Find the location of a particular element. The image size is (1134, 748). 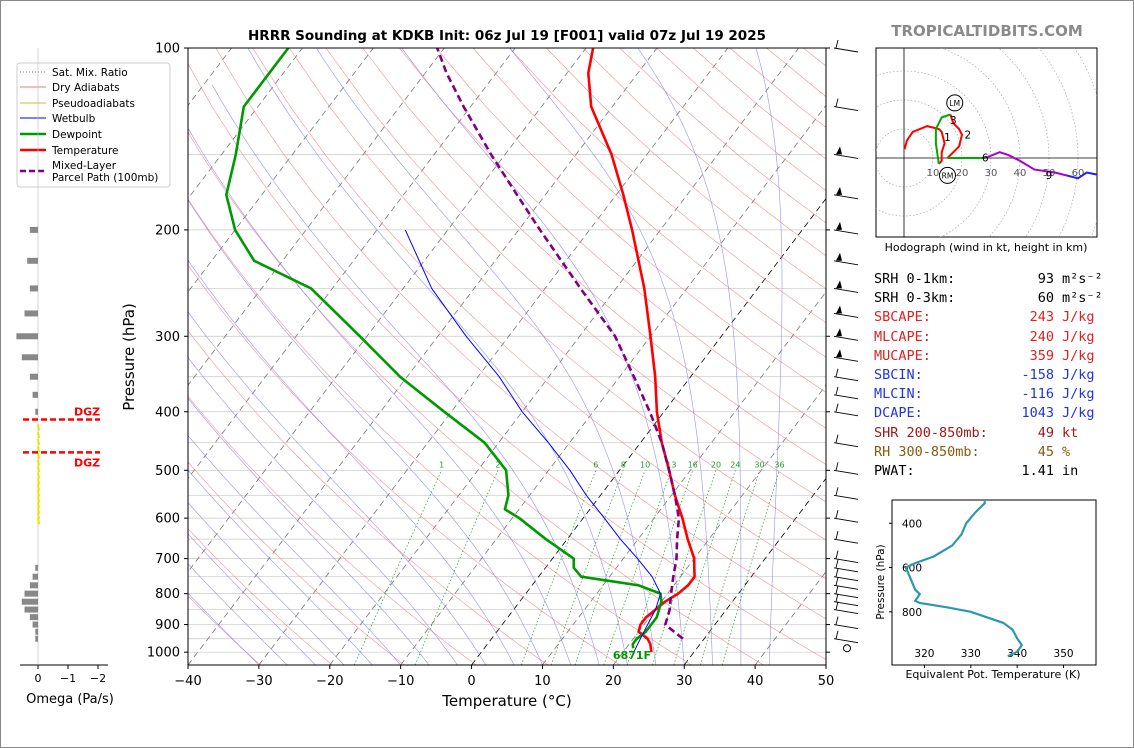

index-value: 240 is located at coordinates (1041, 336).